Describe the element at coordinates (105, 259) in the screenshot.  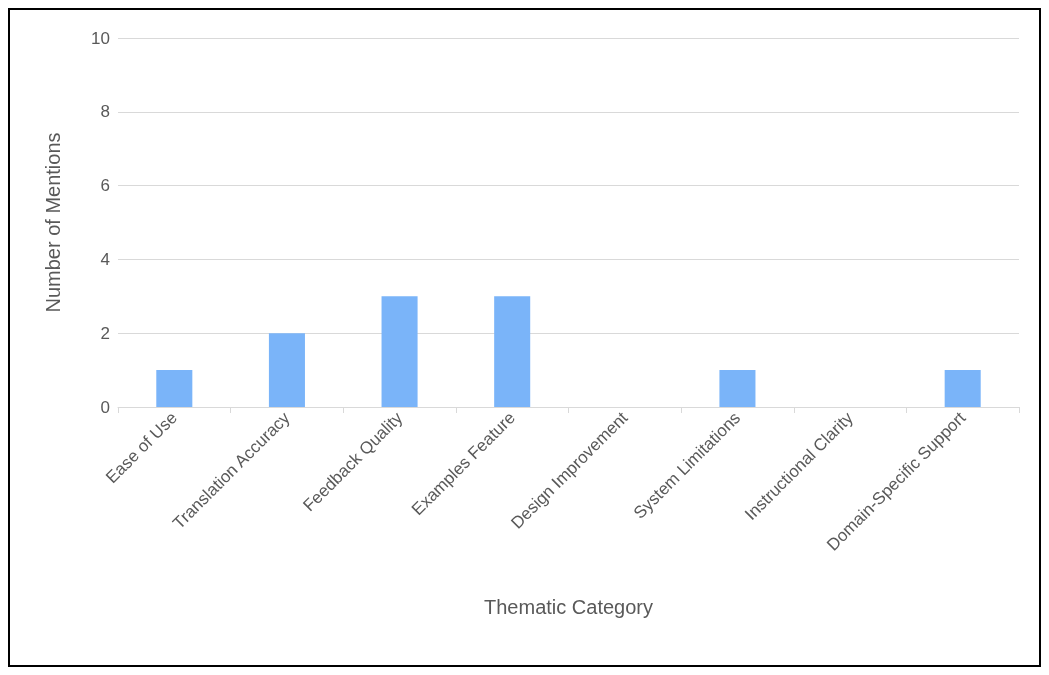
I see `y-tick-label: 4` at that location.